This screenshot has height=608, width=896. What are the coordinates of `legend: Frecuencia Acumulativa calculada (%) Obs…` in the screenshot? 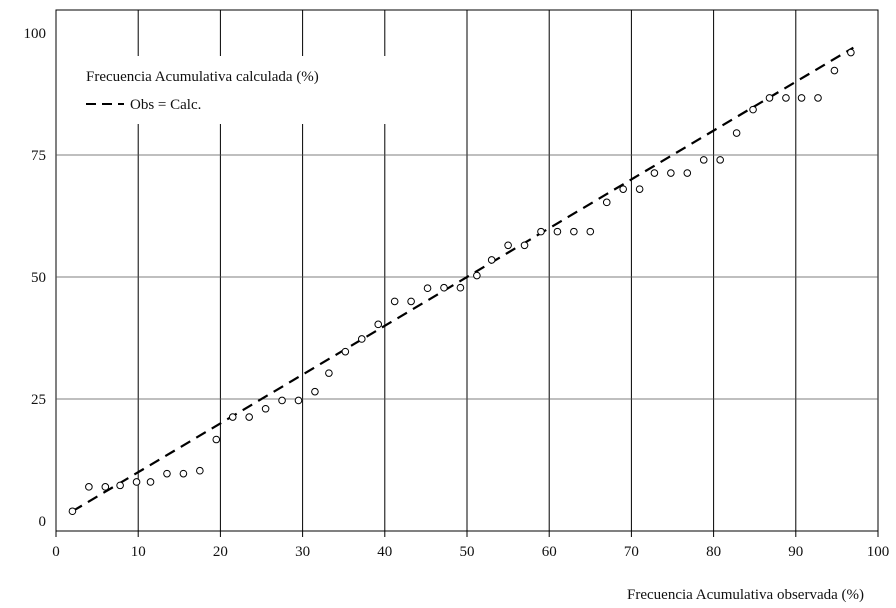 It's located at (245, 90).